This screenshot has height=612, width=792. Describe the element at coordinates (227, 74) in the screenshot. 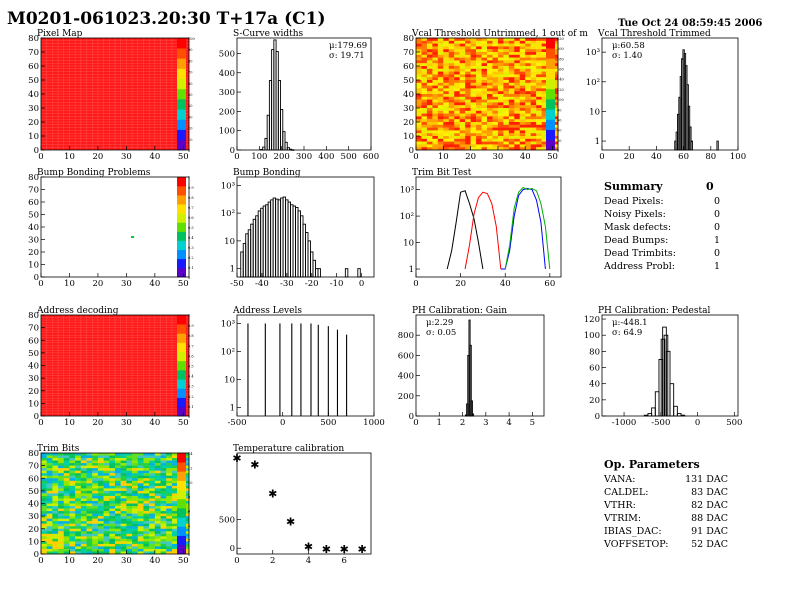

I see `y-tick-label: 400` at that location.